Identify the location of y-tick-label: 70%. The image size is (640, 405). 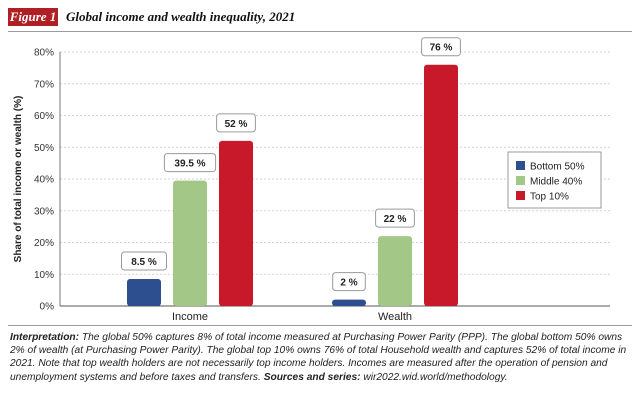
(44, 84).